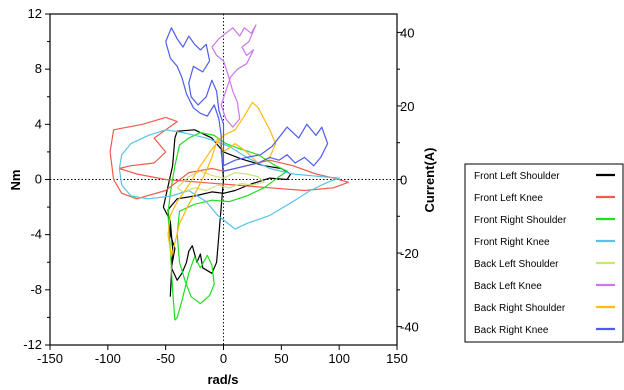  What do you see at coordinates (429, 180) in the screenshot?
I see `y2-axis-title: Current(A)` at bounding box center [429, 180].